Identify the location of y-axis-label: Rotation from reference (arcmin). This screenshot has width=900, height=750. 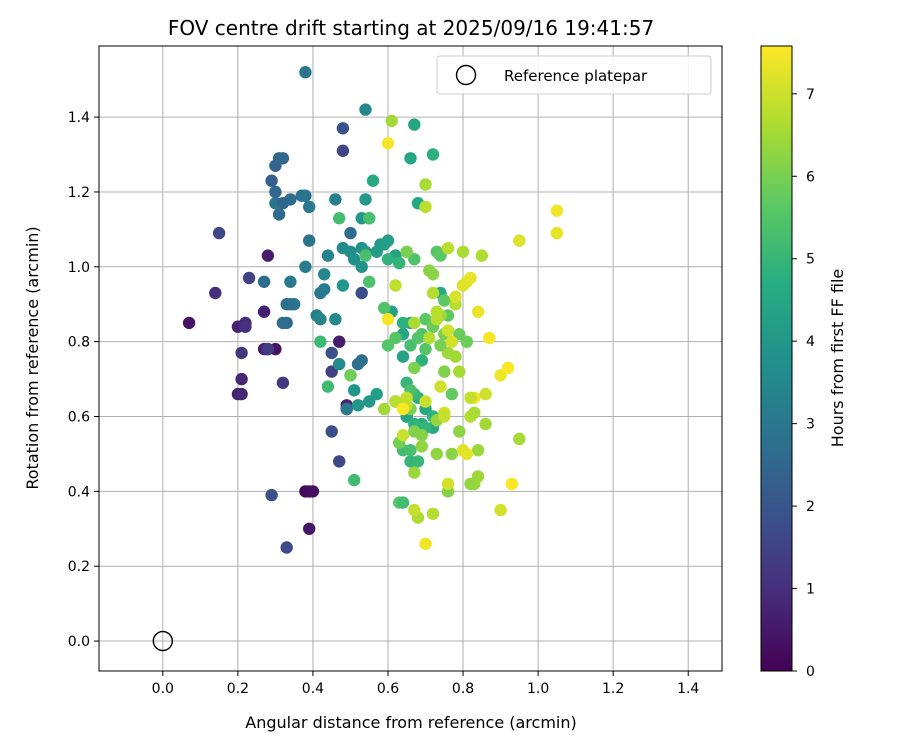
(32, 357).